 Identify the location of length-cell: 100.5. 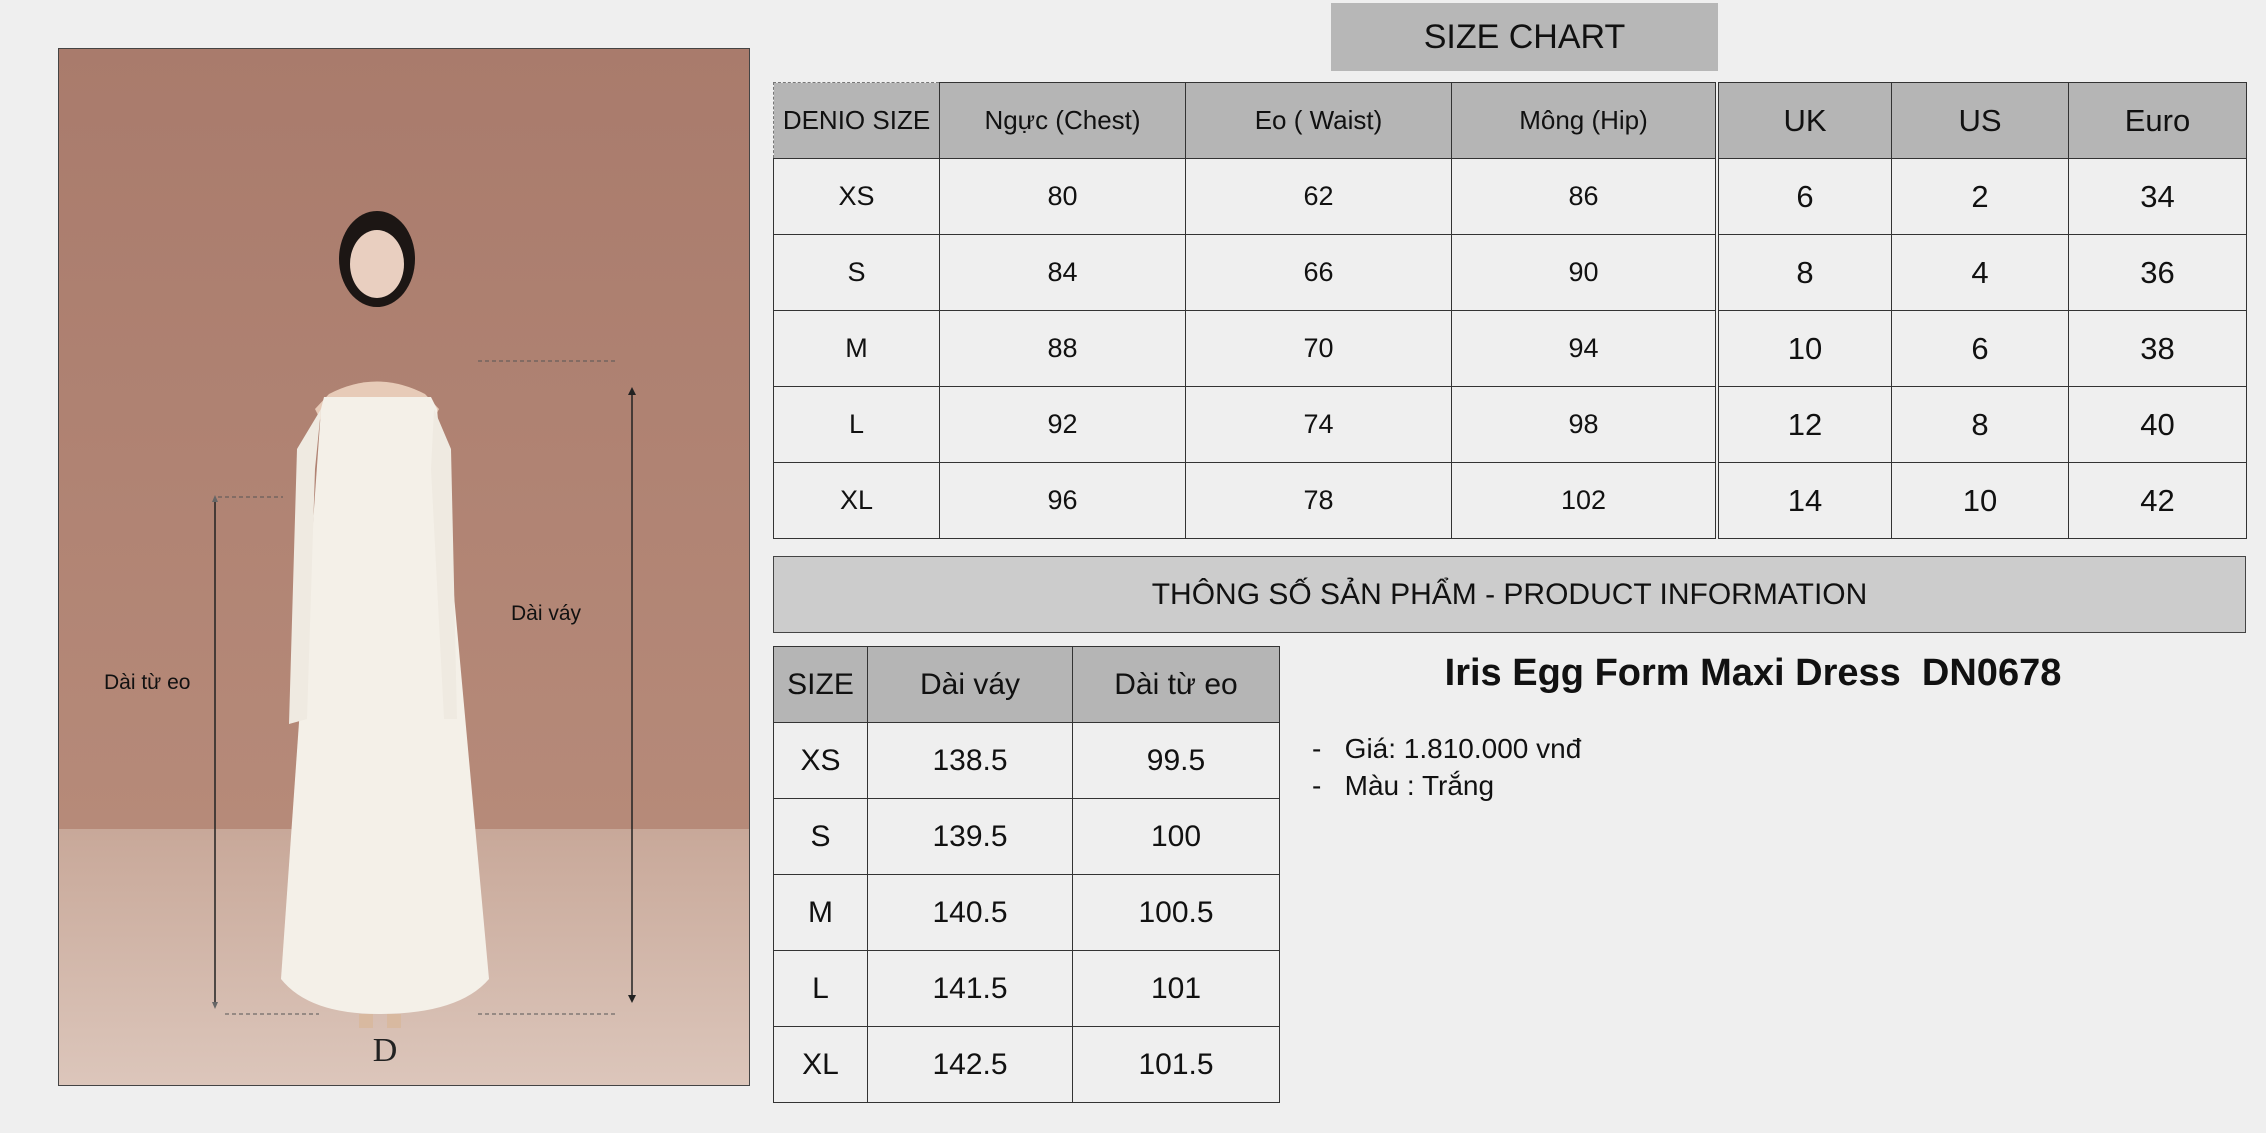
(1176, 912).